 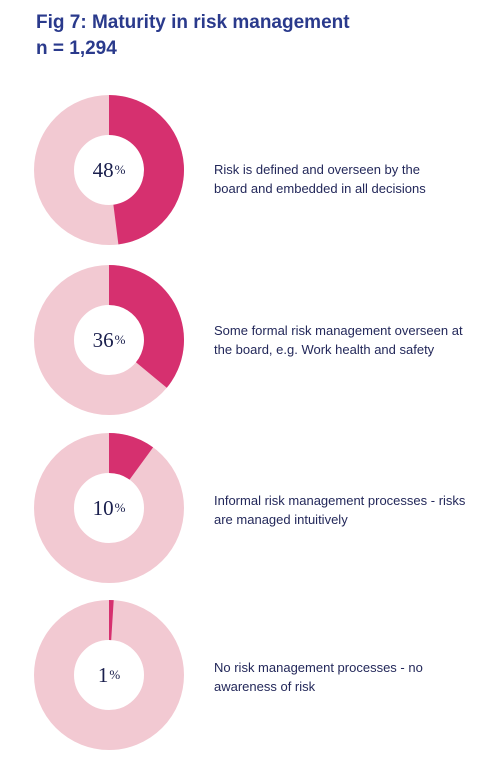 What do you see at coordinates (120, 339) in the screenshot?
I see `percent-sign-2: %` at bounding box center [120, 339].